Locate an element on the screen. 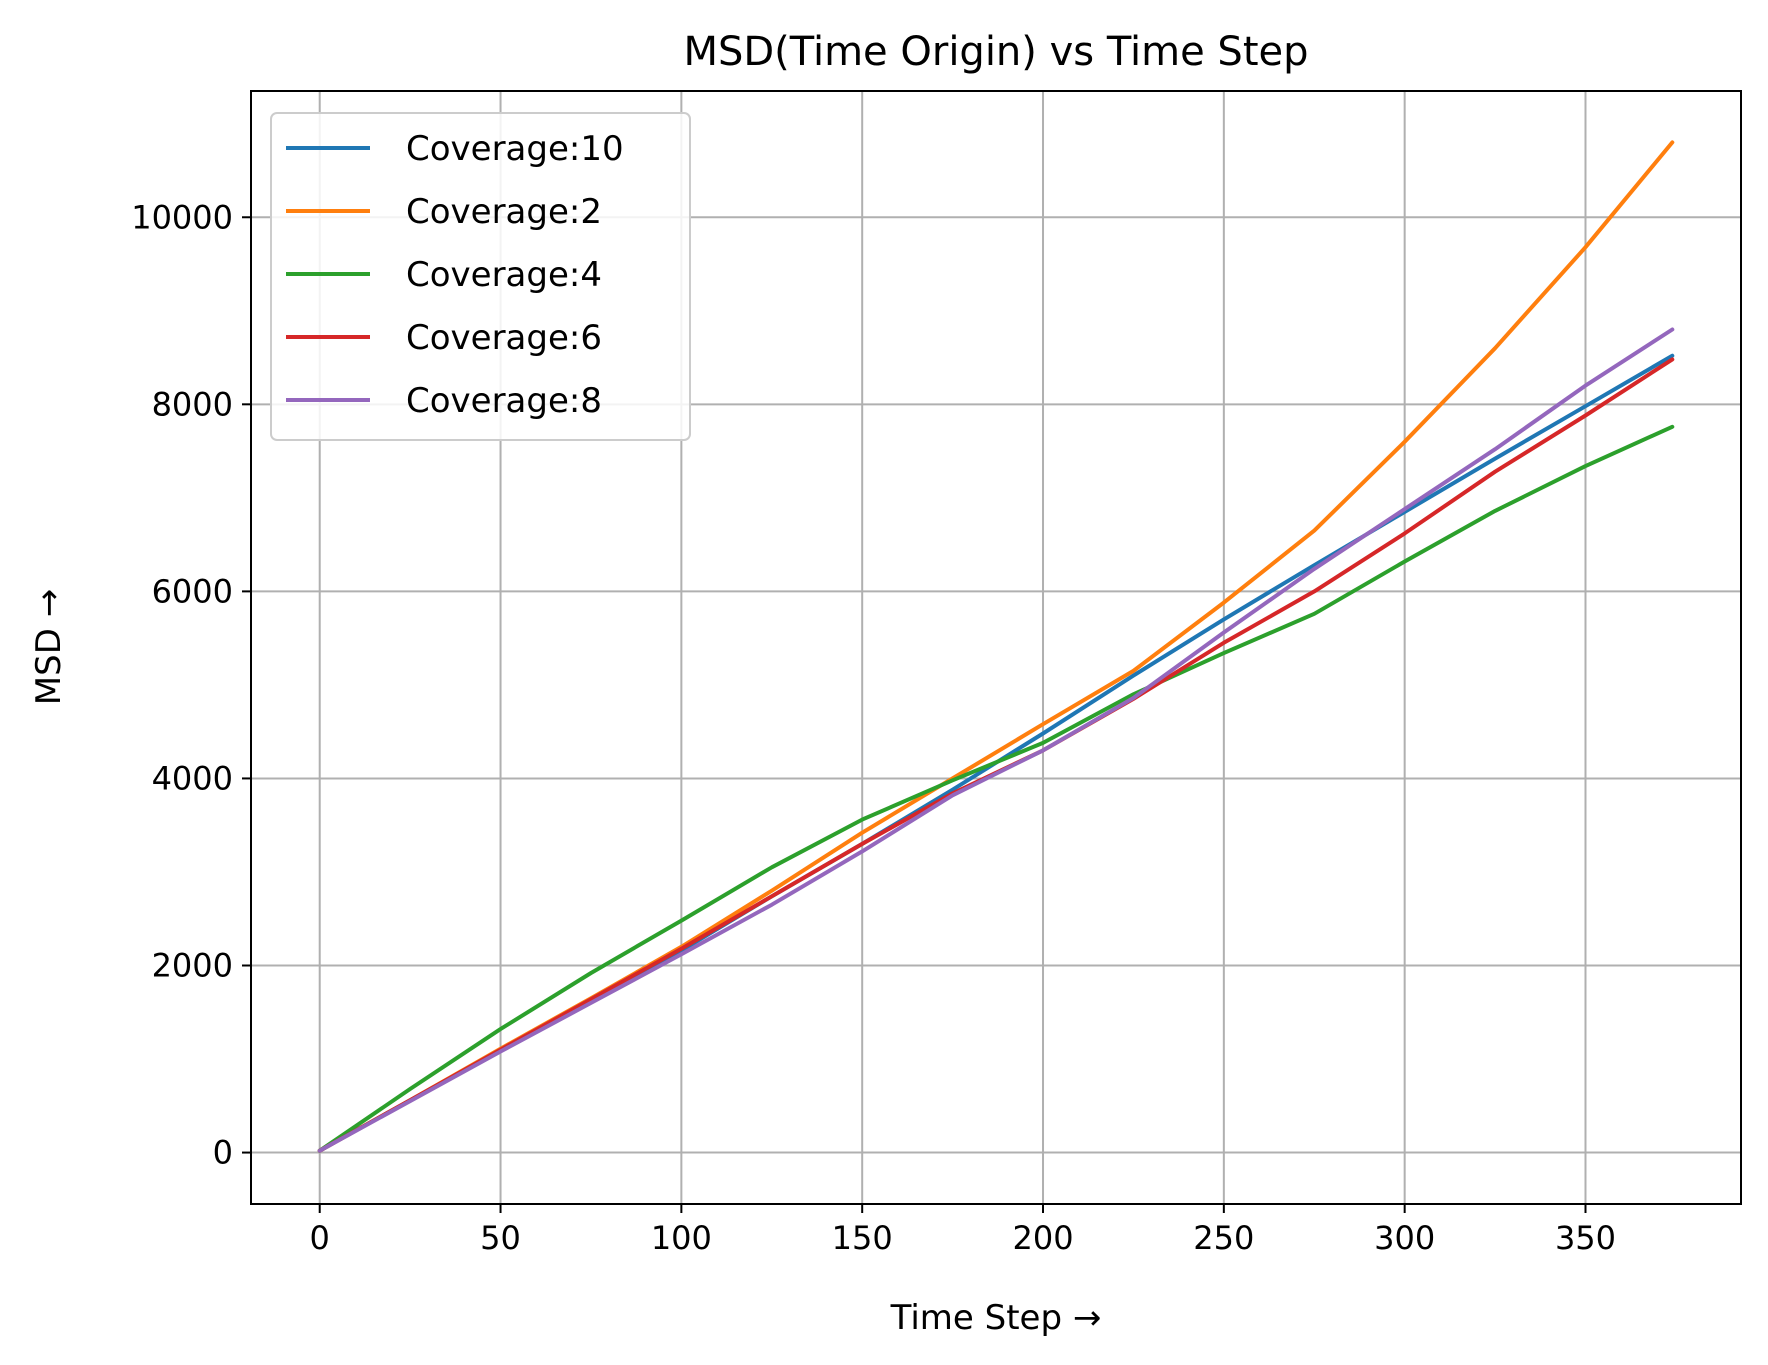 Image resolution: width=1768 pixels, height=1365 pixels. legend-box is located at coordinates (480, 276).